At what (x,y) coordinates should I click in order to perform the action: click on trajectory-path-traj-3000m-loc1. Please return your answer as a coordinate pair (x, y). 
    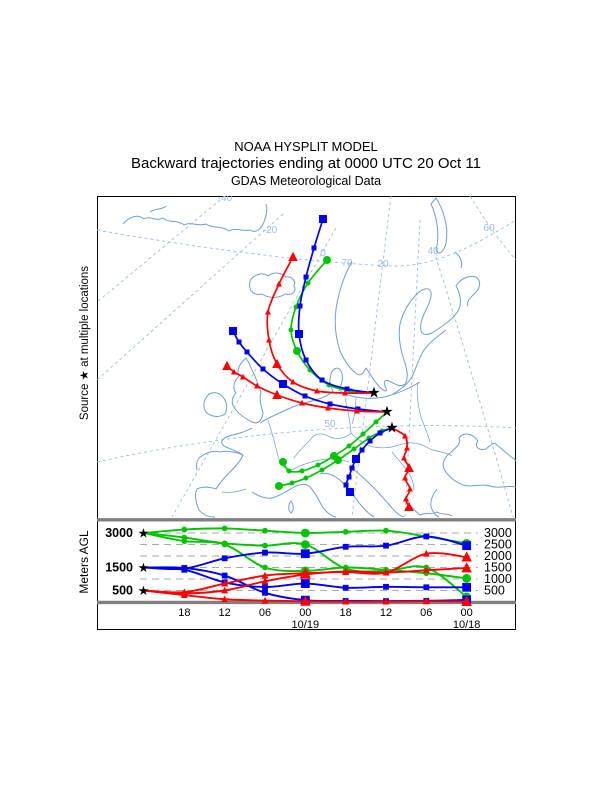
    Looking at the image, I should click on (332, 326).